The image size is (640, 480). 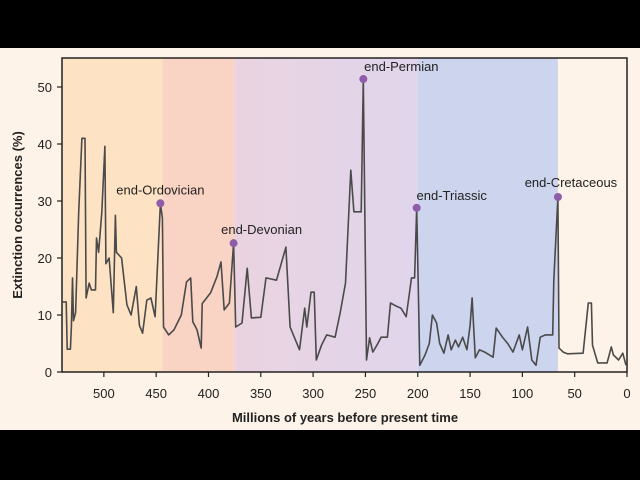 I want to click on x-tick-label: 200, so click(x=418, y=393).